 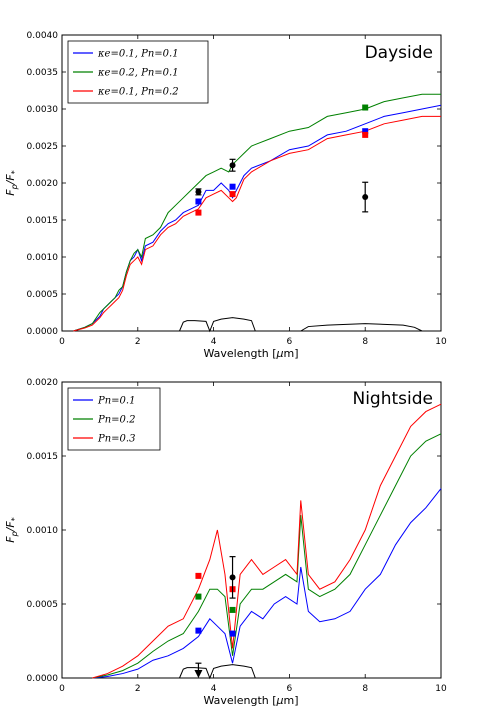 What do you see at coordinates (399, 53) in the screenshot?
I see `dayside-title: Dayside` at bounding box center [399, 53].